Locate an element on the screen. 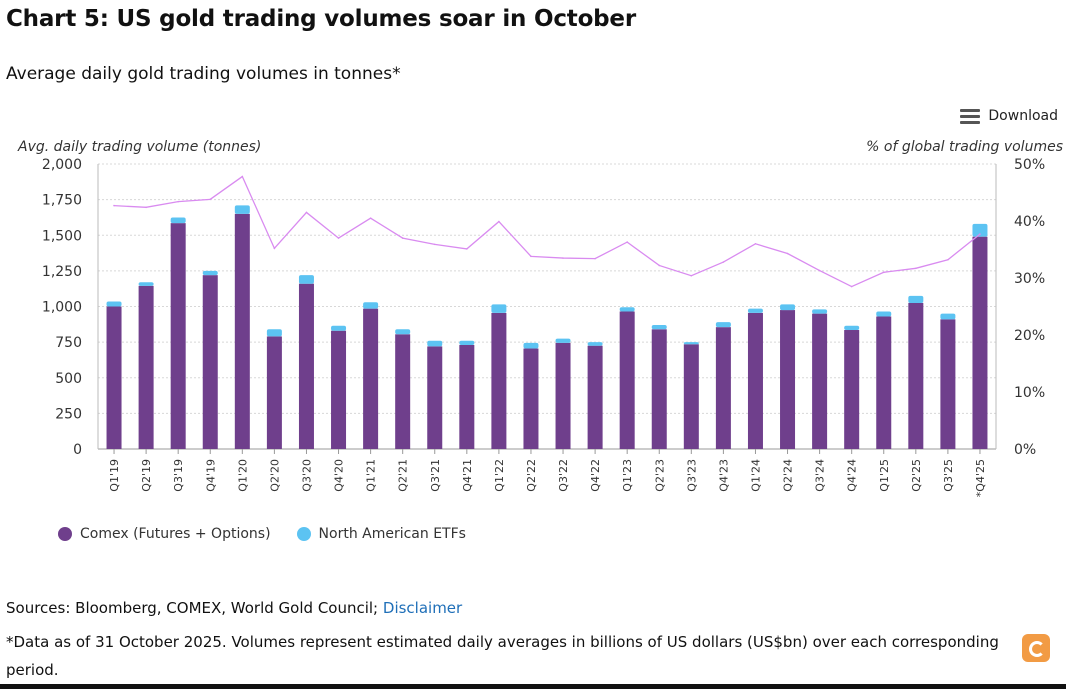  x-tick-label: Q2'22 is located at coordinates (531, 475).